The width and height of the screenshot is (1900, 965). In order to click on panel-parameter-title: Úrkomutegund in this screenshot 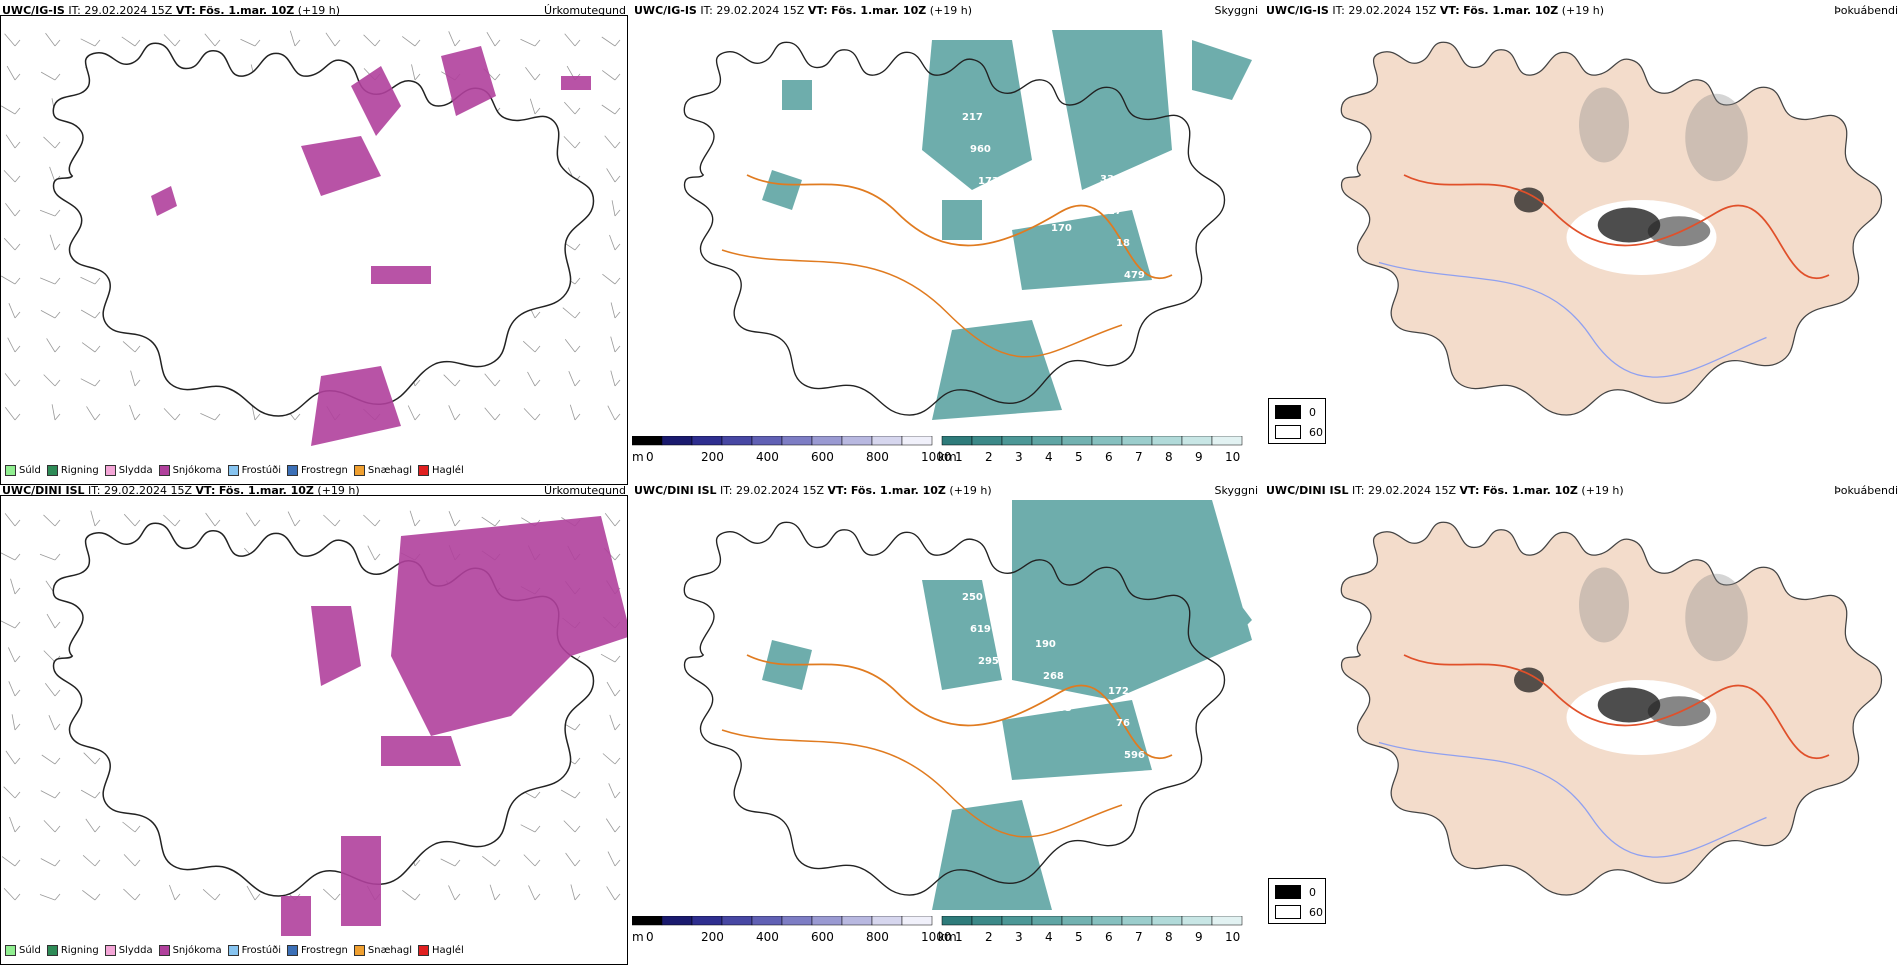, I will do `click(585, 10)`.